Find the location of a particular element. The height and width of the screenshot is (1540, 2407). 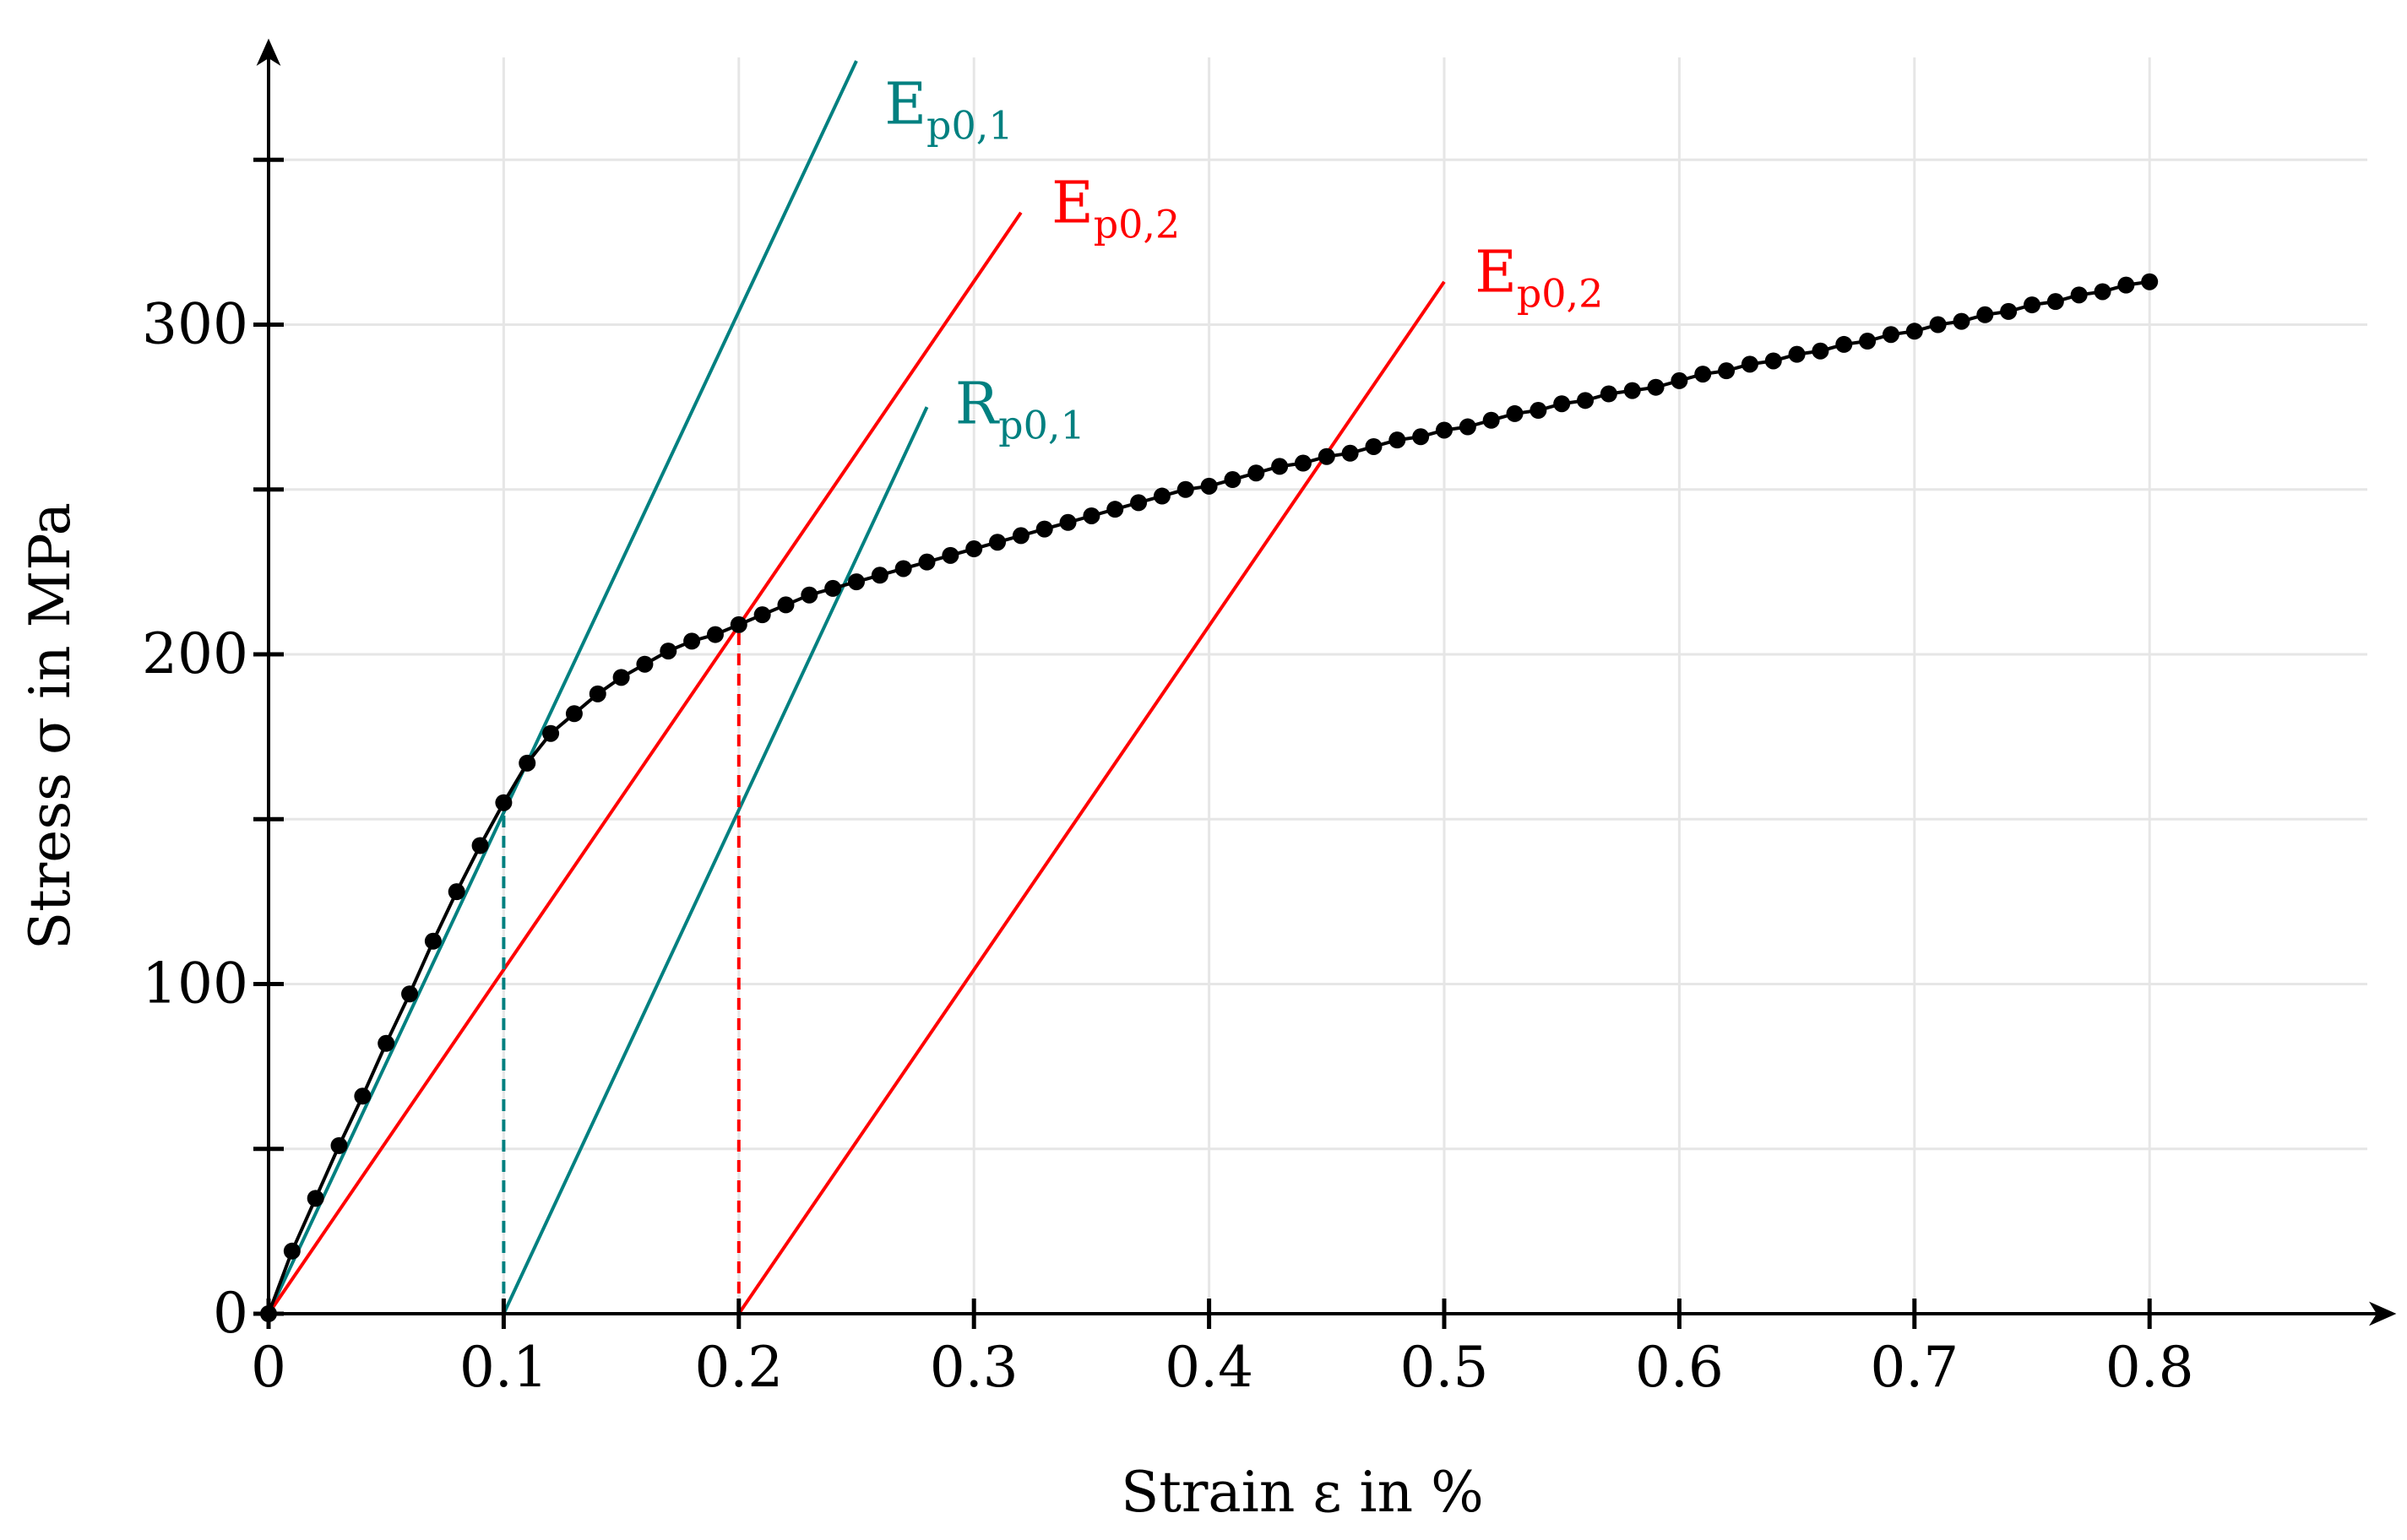

x-tick-label: 0.8 is located at coordinates (2149, 1367).